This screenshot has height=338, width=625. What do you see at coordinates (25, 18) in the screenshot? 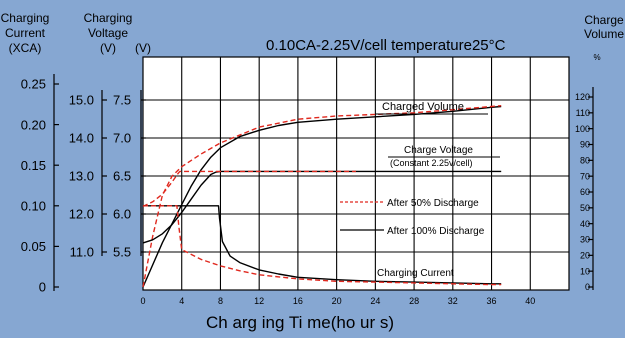
I see `current-axis-header: Charging` at bounding box center [25, 18].